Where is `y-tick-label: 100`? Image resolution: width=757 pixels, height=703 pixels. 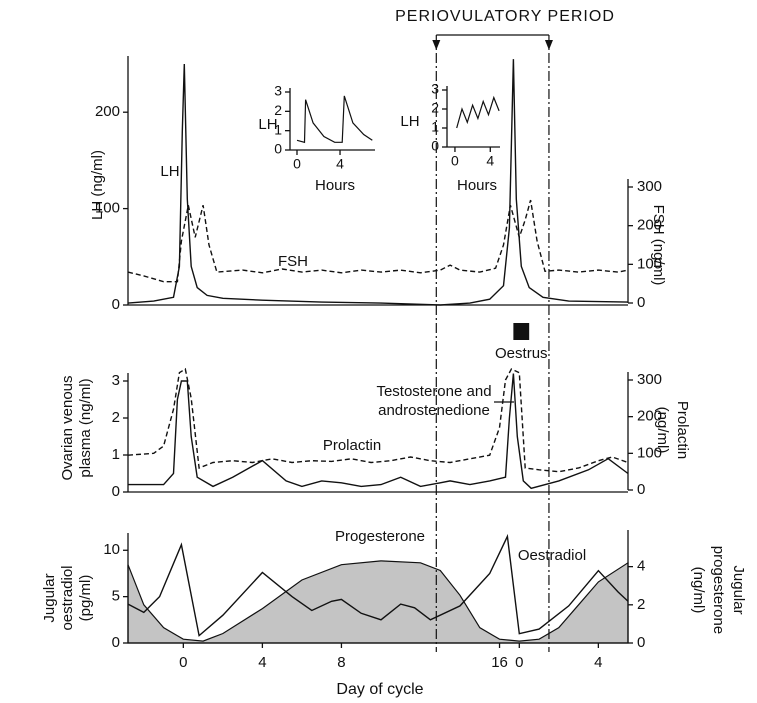
y-tick-label: 100 is located at coordinates (107, 208).